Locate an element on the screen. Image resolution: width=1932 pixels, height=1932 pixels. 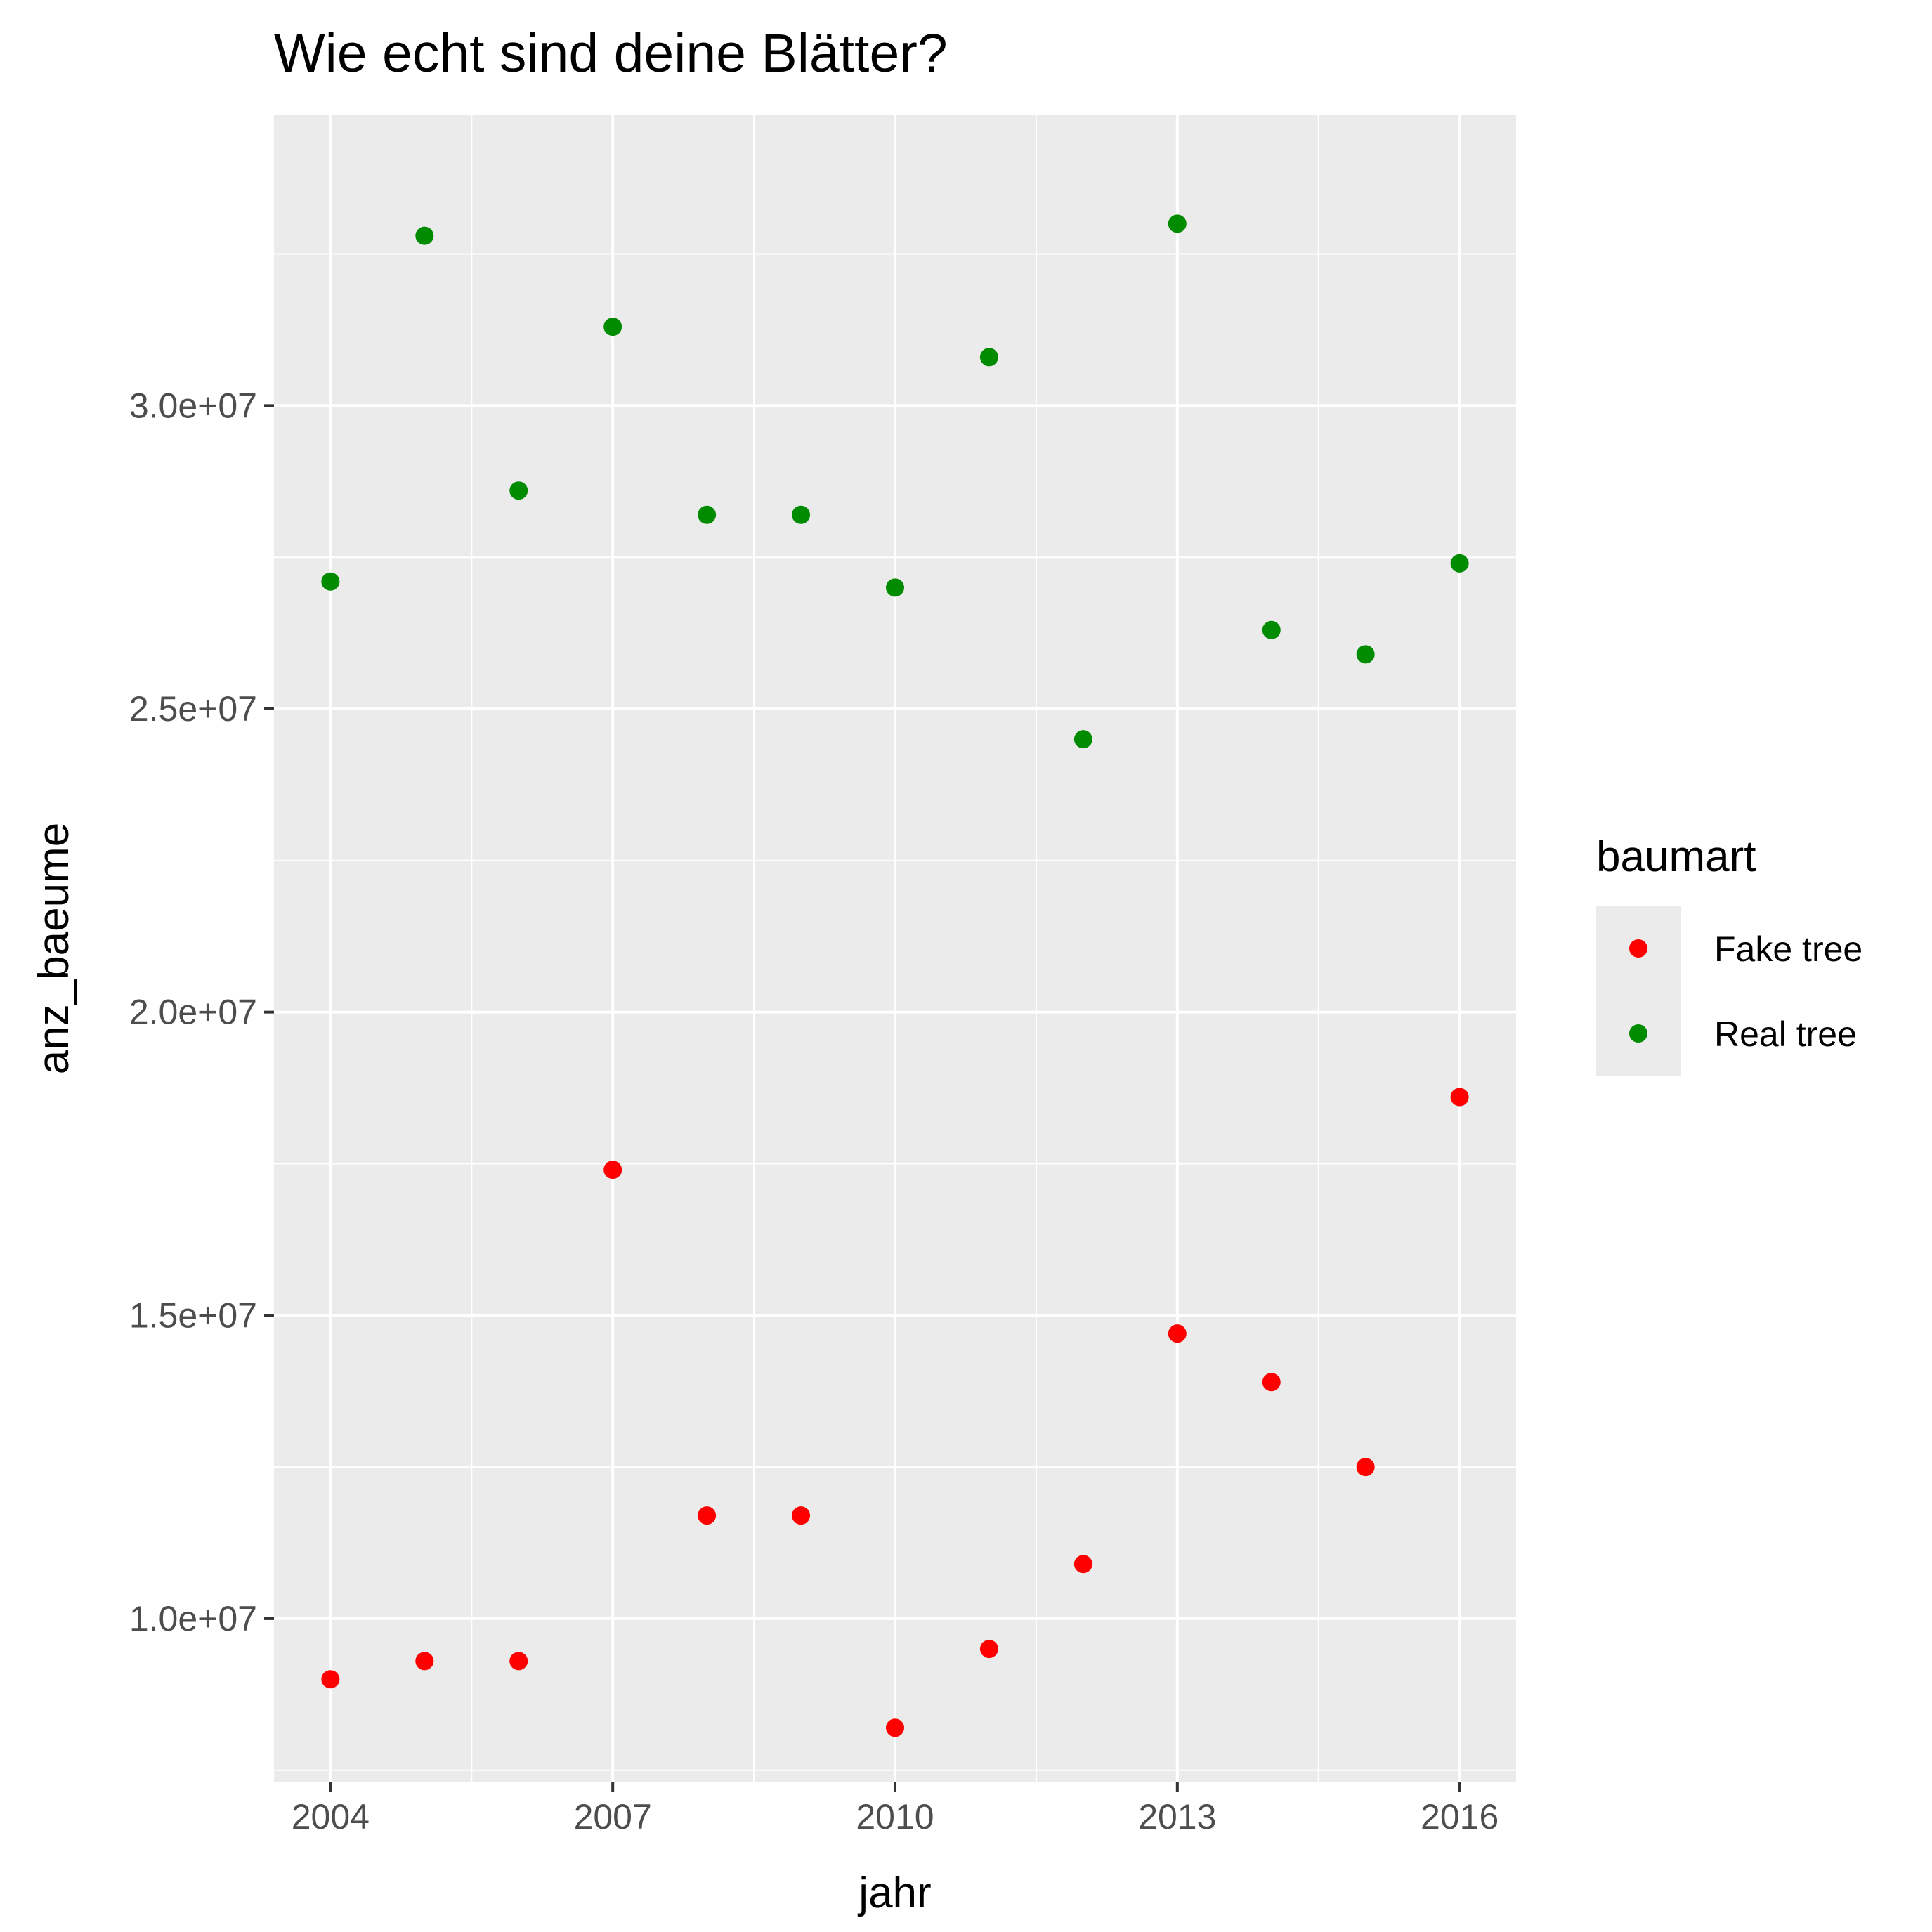
legend: baumart Fake tree Real tree is located at coordinates (1729, 955).